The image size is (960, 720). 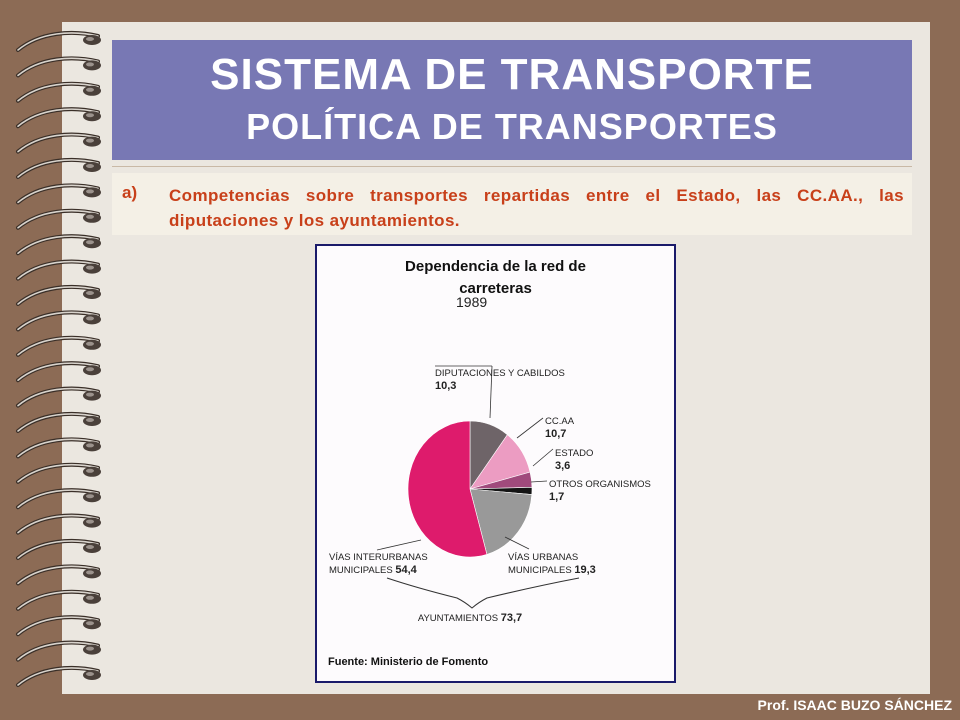 What do you see at coordinates (555, 434) in the screenshot?
I see `label-ccaa-value: 10,7` at bounding box center [555, 434].